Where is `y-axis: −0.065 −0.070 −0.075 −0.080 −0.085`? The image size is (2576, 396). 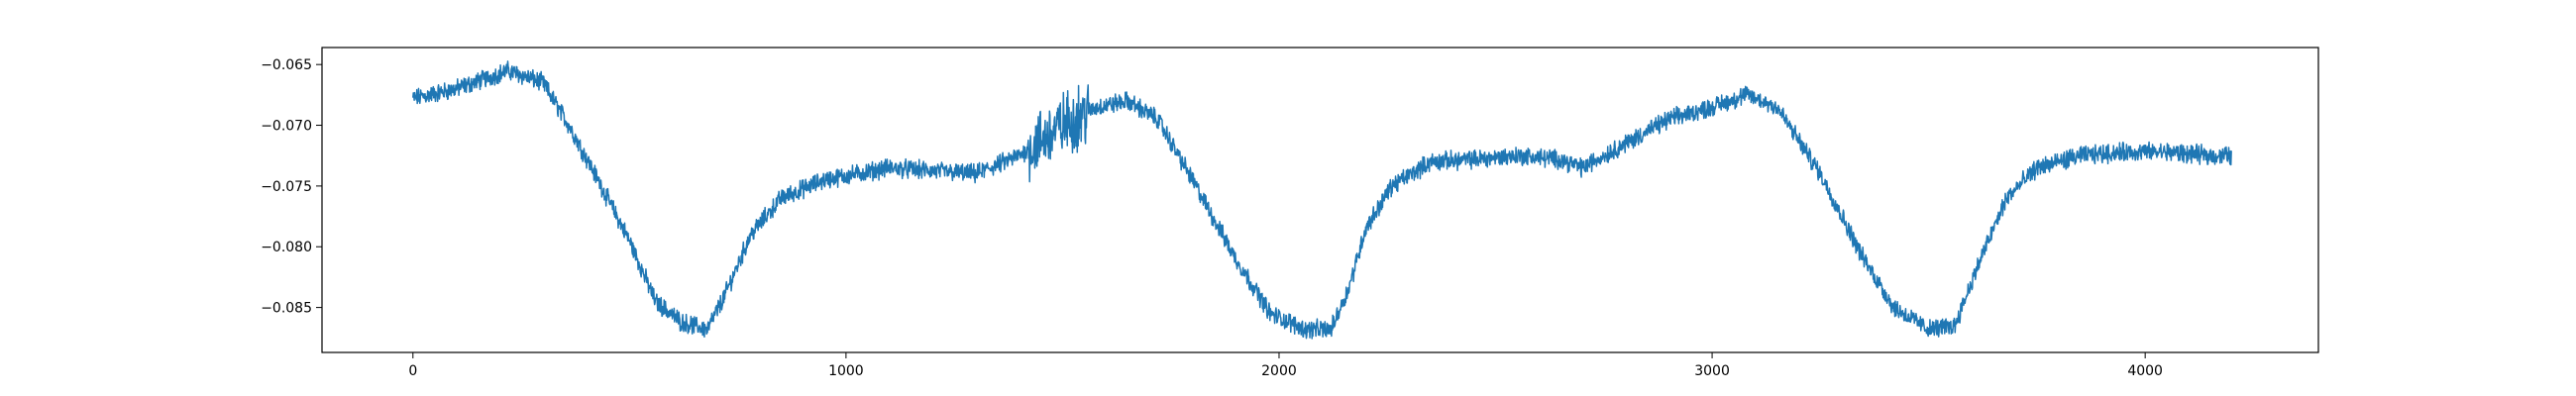 y-axis: −0.065 −0.070 −0.075 −0.080 −0.085 is located at coordinates (291, 187).